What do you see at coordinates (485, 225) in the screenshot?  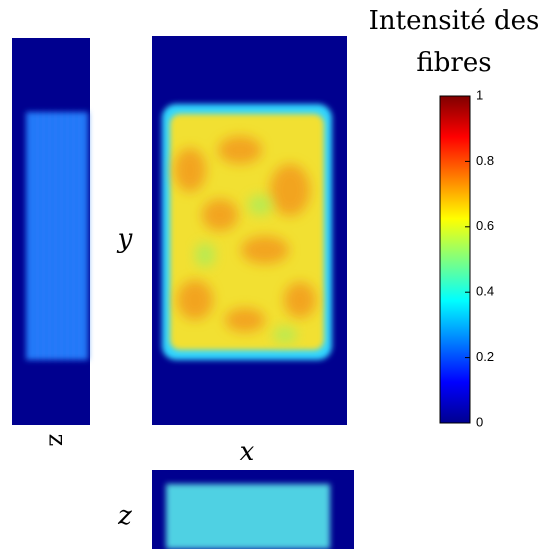 I see `tick-label: 0.6` at bounding box center [485, 225].